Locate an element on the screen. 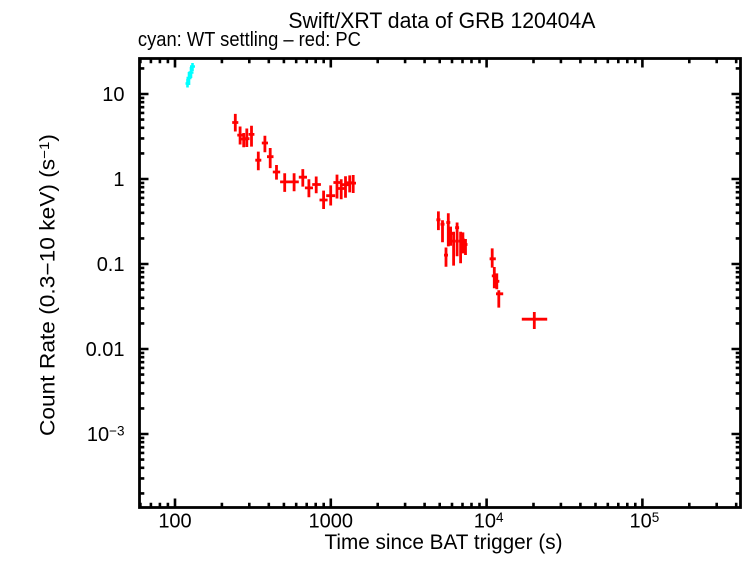 This screenshot has height=563, width=746. svg-text: 0.01 is located at coordinates (105, 350).